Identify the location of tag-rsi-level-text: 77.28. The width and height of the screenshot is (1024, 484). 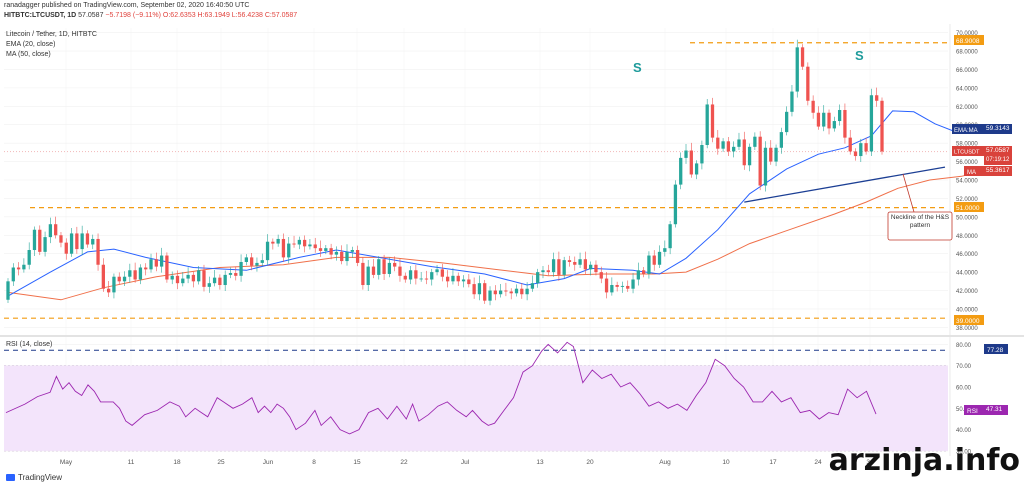
(995, 350).